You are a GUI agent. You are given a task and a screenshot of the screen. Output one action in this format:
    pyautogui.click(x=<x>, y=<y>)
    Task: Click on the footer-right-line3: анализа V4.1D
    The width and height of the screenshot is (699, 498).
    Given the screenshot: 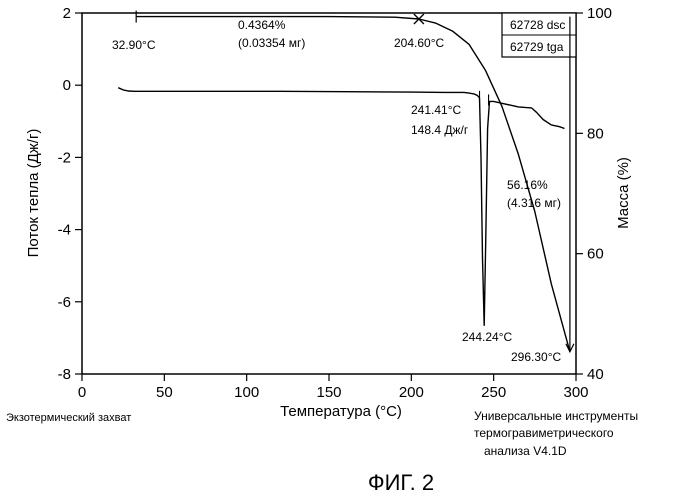 What is the action you would take?
    pyautogui.click(x=525, y=451)
    